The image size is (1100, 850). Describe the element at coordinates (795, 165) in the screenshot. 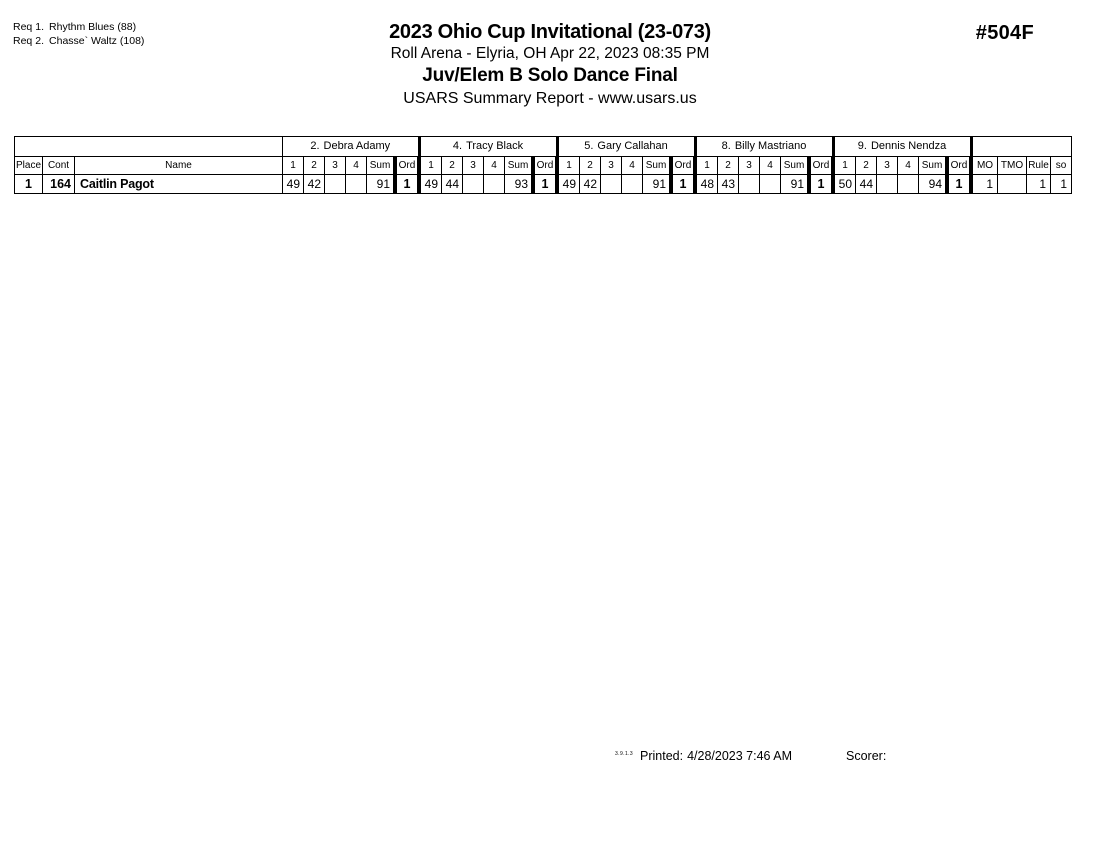

I see `col-header-j4-sum: Sum` at that location.